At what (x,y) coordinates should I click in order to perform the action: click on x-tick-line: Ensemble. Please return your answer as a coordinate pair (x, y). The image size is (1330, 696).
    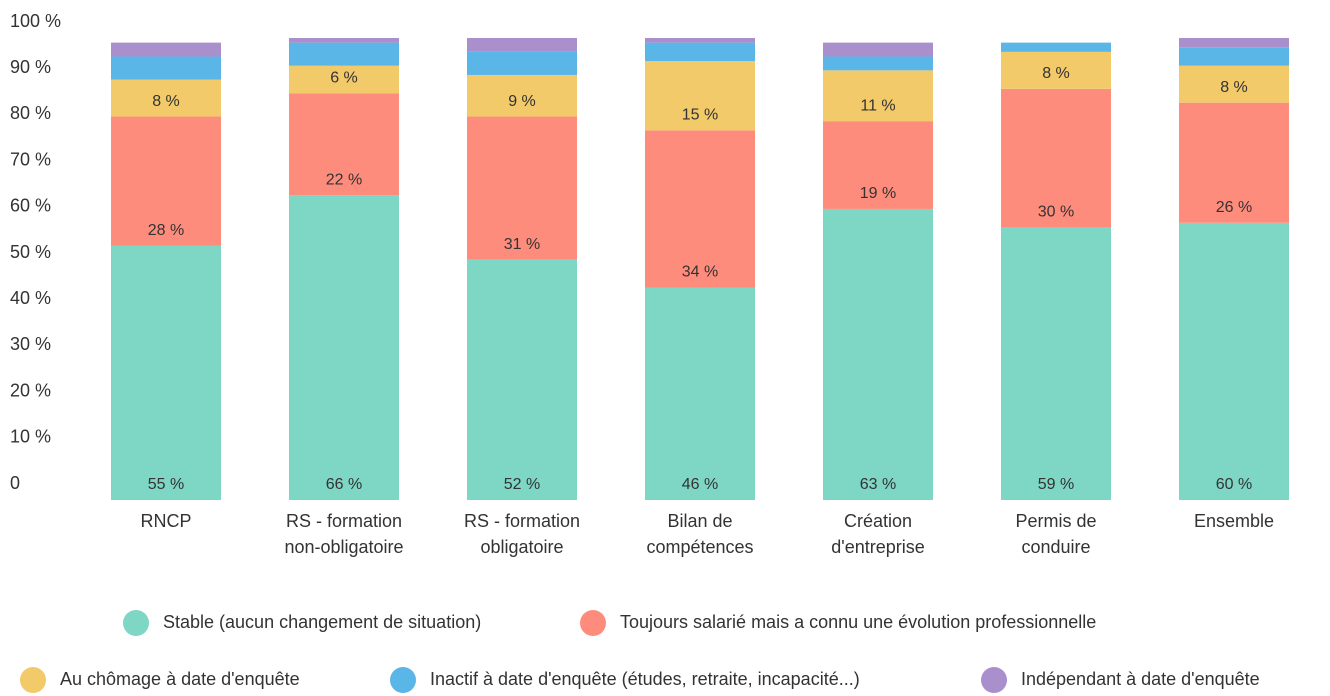
    Looking at the image, I should click on (1234, 521).